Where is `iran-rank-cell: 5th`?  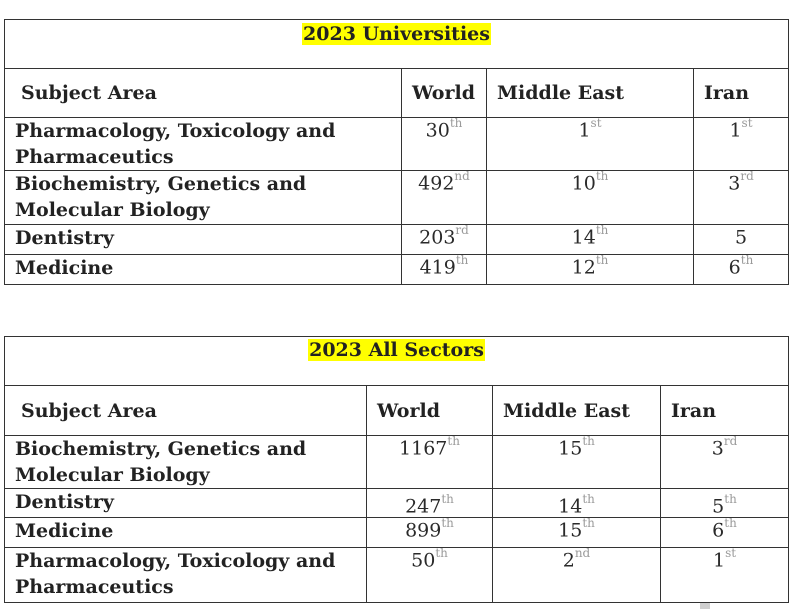
iran-rank-cell: 5th is located at coordinates (724, 503).